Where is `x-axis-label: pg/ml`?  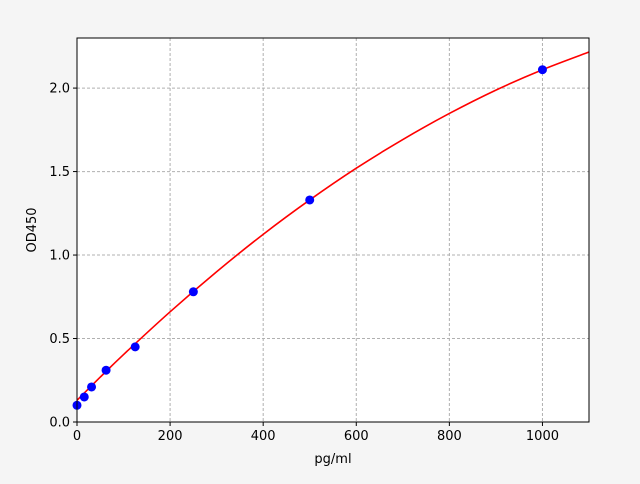
x-axis-label: pg/ml is located at coordinates (332, 459).